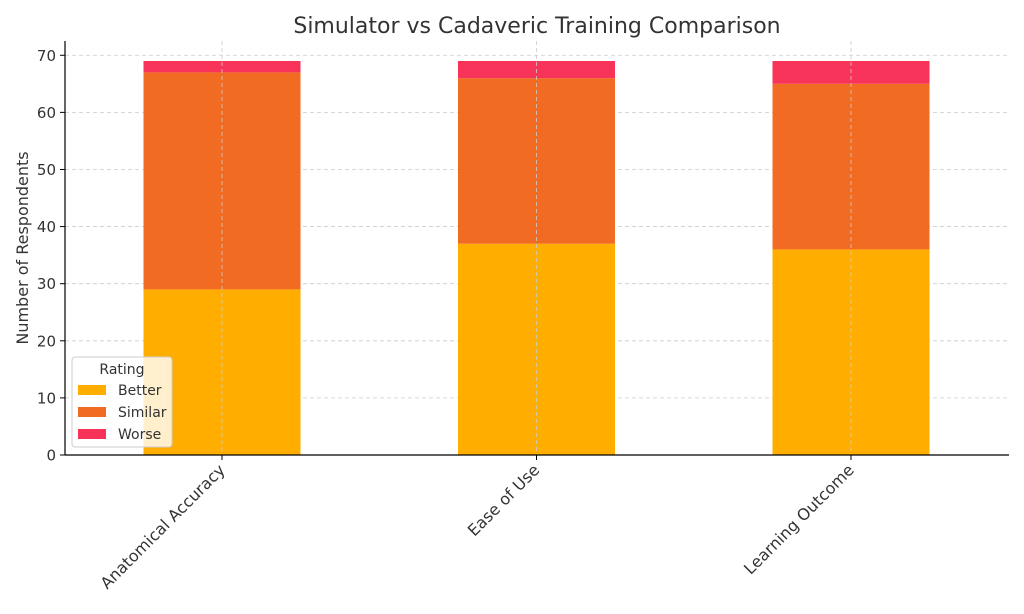 The image size is (1024, 614). What do you see at coordinates (51, 256) in the screenshot?
I see `y-tick-layer: 0 10 20 30 40 50 60 70` at bounding box center [51, 256].